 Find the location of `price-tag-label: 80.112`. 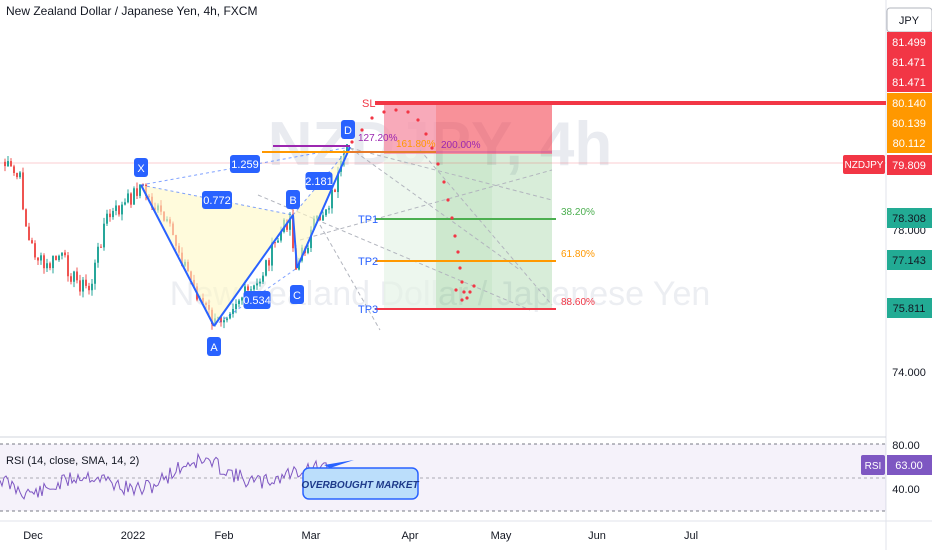

price-tag-label: 80.112 is located at coordinates (909, 144).